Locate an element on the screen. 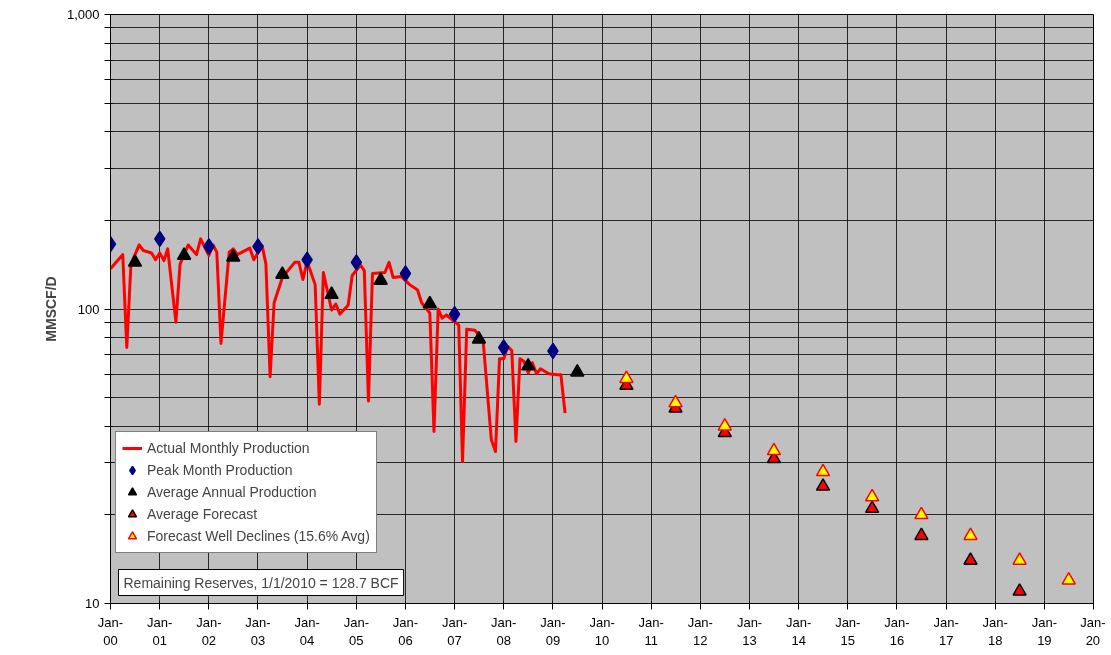 The image size is (1111, 655). x-tick-label: Jan- 20 is located at coordinates (1093, 631).